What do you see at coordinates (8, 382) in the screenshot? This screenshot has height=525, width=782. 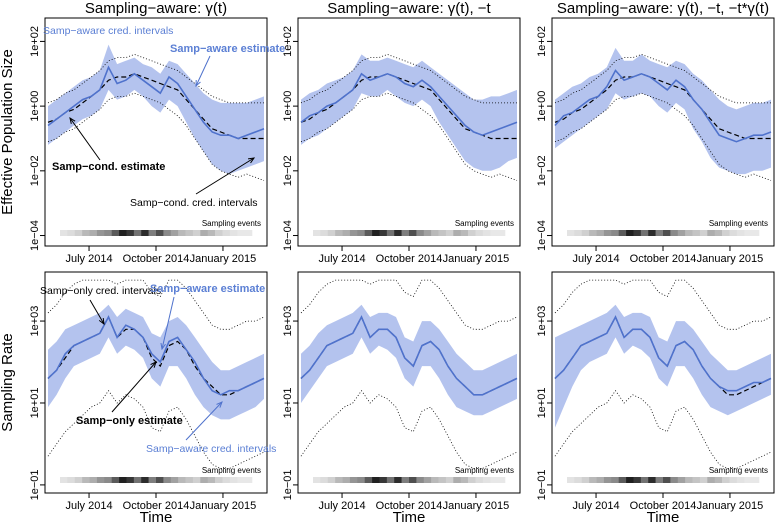 I see `y-axis-label: Sampling Rate` at bounding box center [8, 382].